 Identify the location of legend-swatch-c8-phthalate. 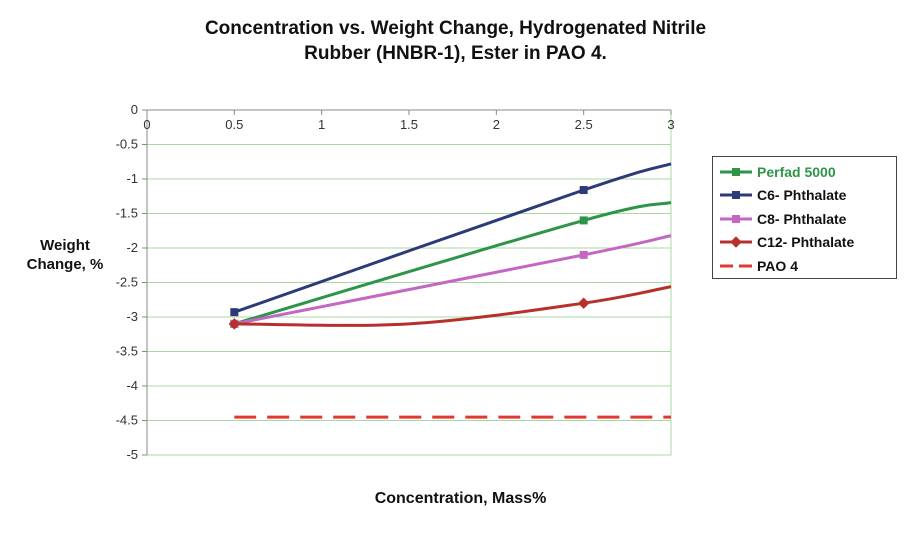
(736, 218).